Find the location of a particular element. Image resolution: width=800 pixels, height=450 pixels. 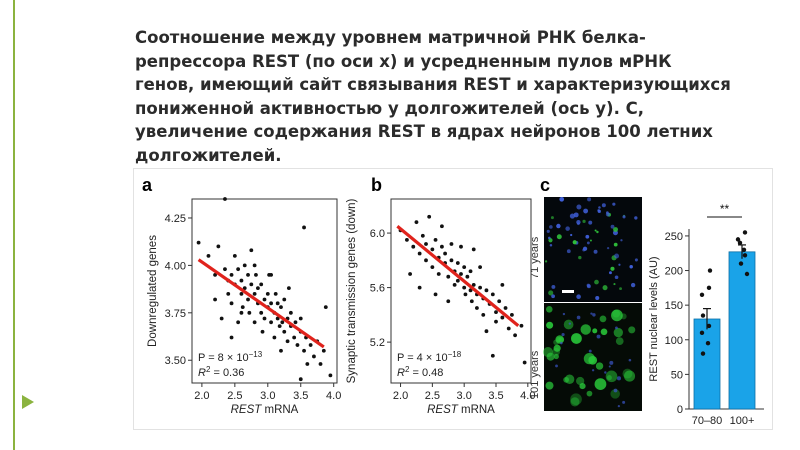

chart-b-y-tick-label: 5.2 is located at coordinates (377, 343).